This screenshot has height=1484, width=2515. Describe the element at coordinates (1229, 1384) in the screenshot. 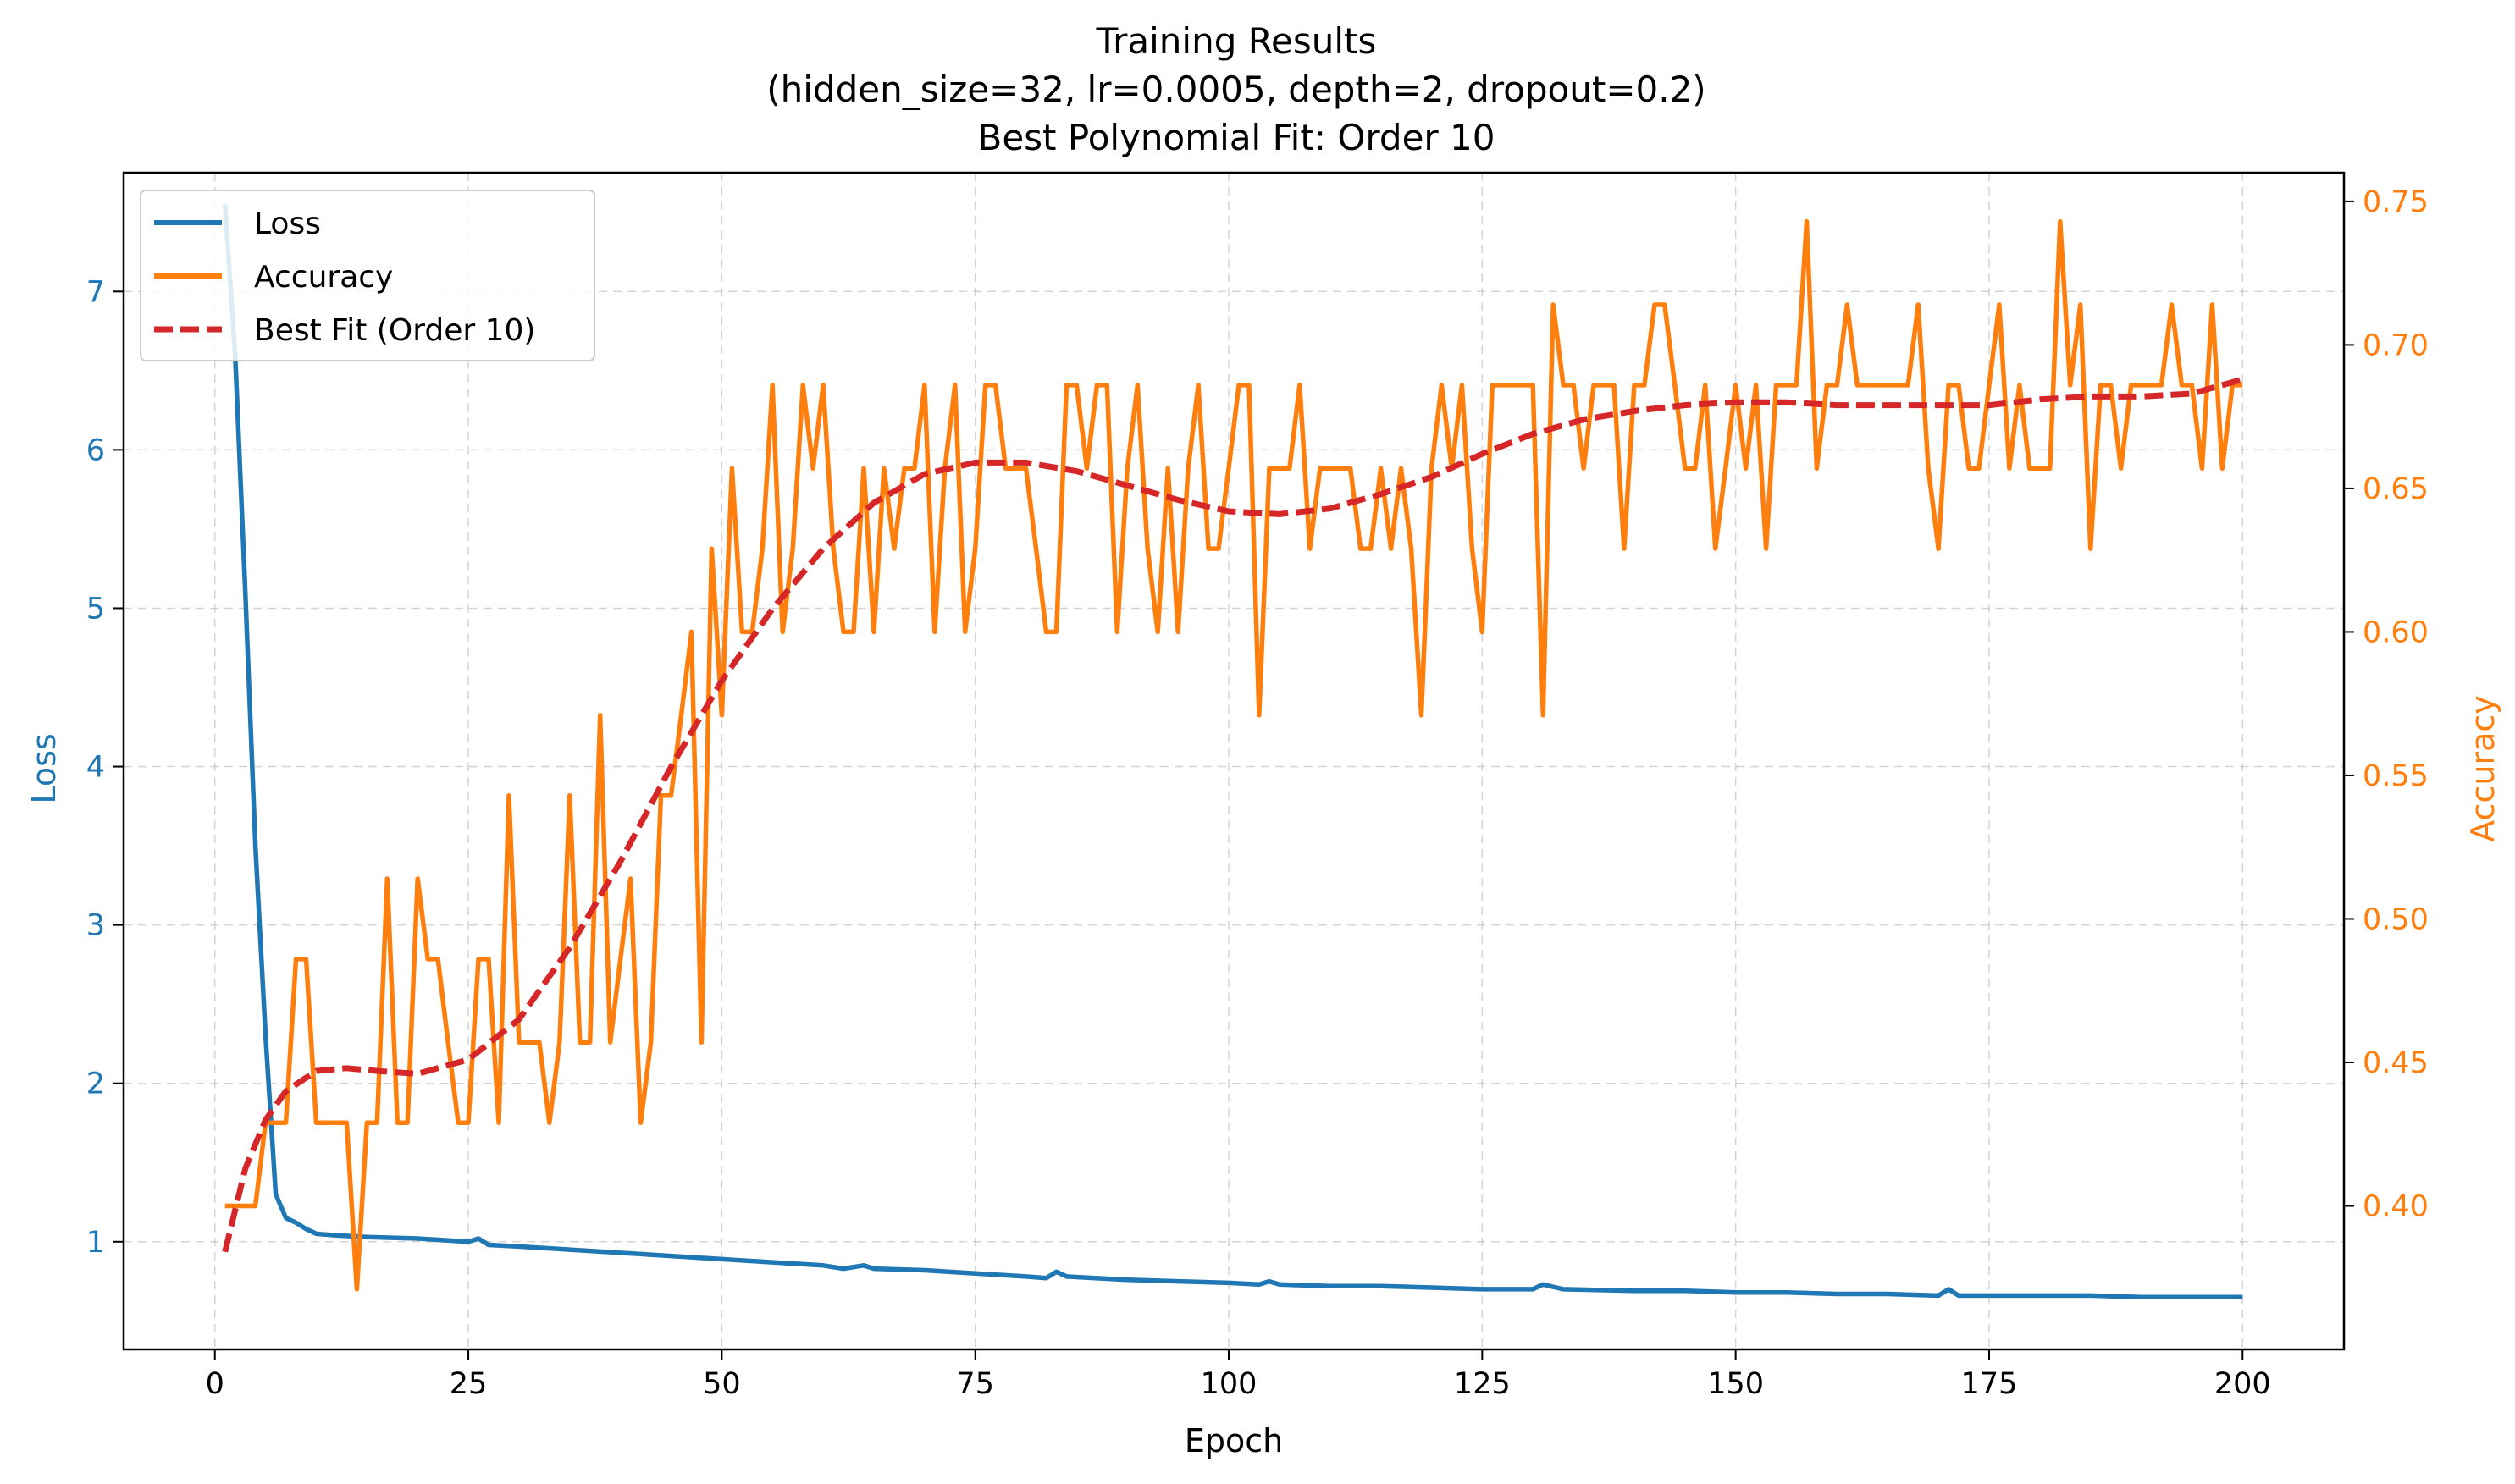

I see `x-tick-label: 100` at that location.